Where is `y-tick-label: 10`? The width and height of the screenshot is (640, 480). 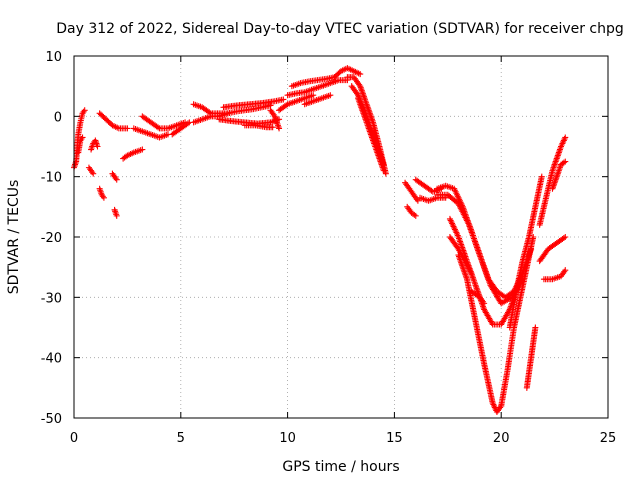 y-tick-label: 10 is located at coordinates (53, 57).